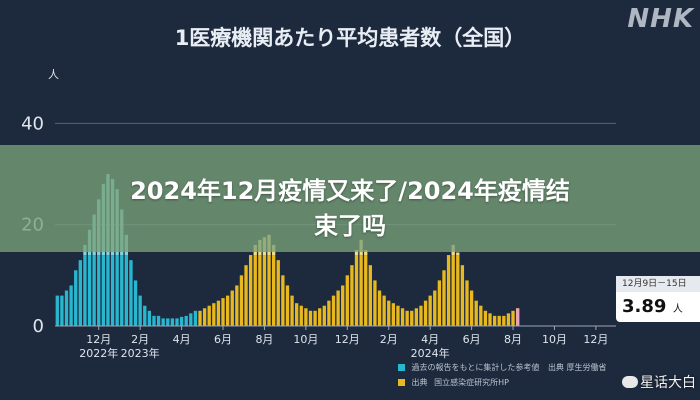 The width and height of the screenshot is (700, 400). What do you see at coordinates (658, 284) in the screenshot?
I see `callout-date: 12月9日－15日` at bounding box center [658, 284].